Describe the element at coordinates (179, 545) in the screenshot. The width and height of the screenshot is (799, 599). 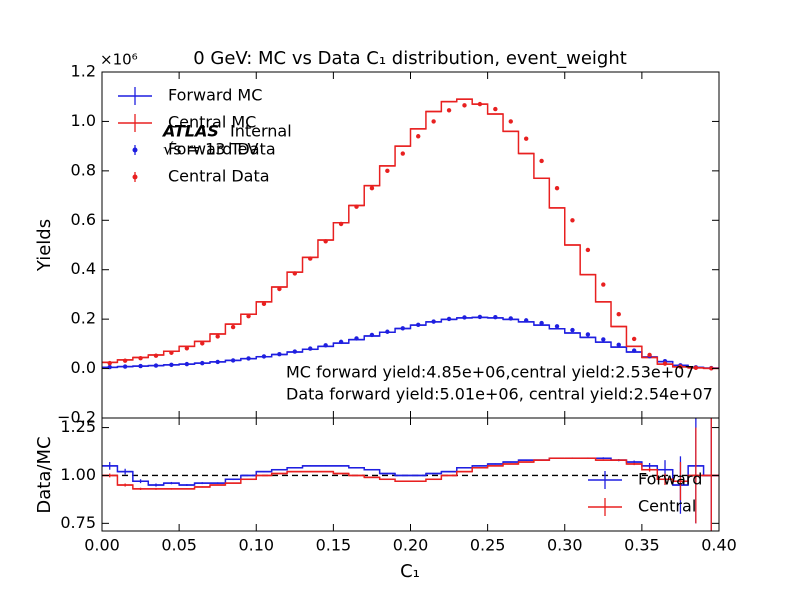
I see `x-tick-label: 0.05` at that location.